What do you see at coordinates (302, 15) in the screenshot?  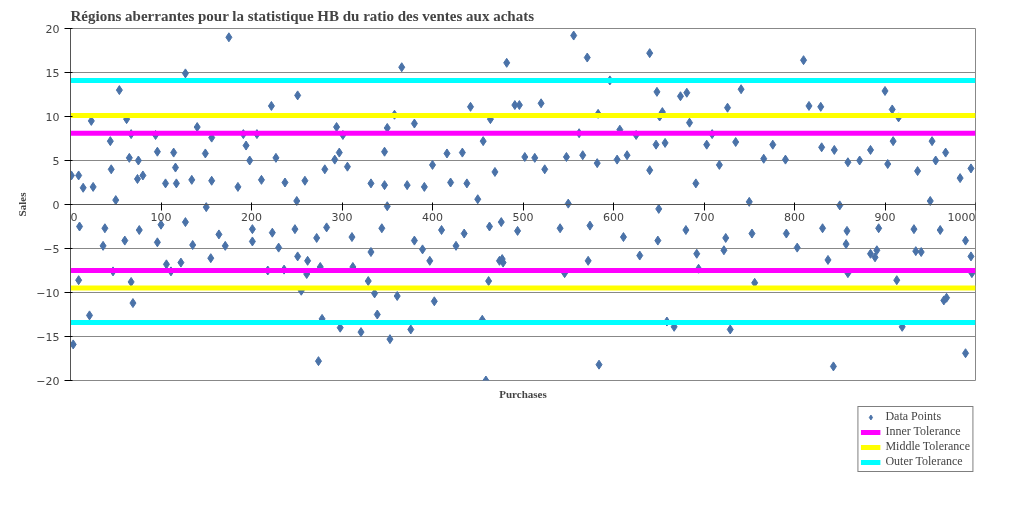 I see `chart-title: Régions aberrantes pour la statistique HB du ratio des ventes aux achats` at bounding box center [302, 15].